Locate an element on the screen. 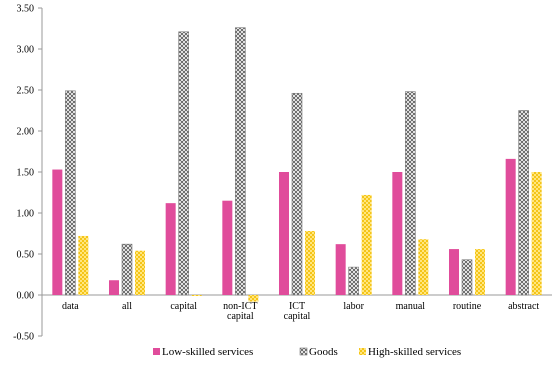 The height and width of the screenshot is (367, 557). y-tick-label: 0.50 is located at coordinates (26, 255).